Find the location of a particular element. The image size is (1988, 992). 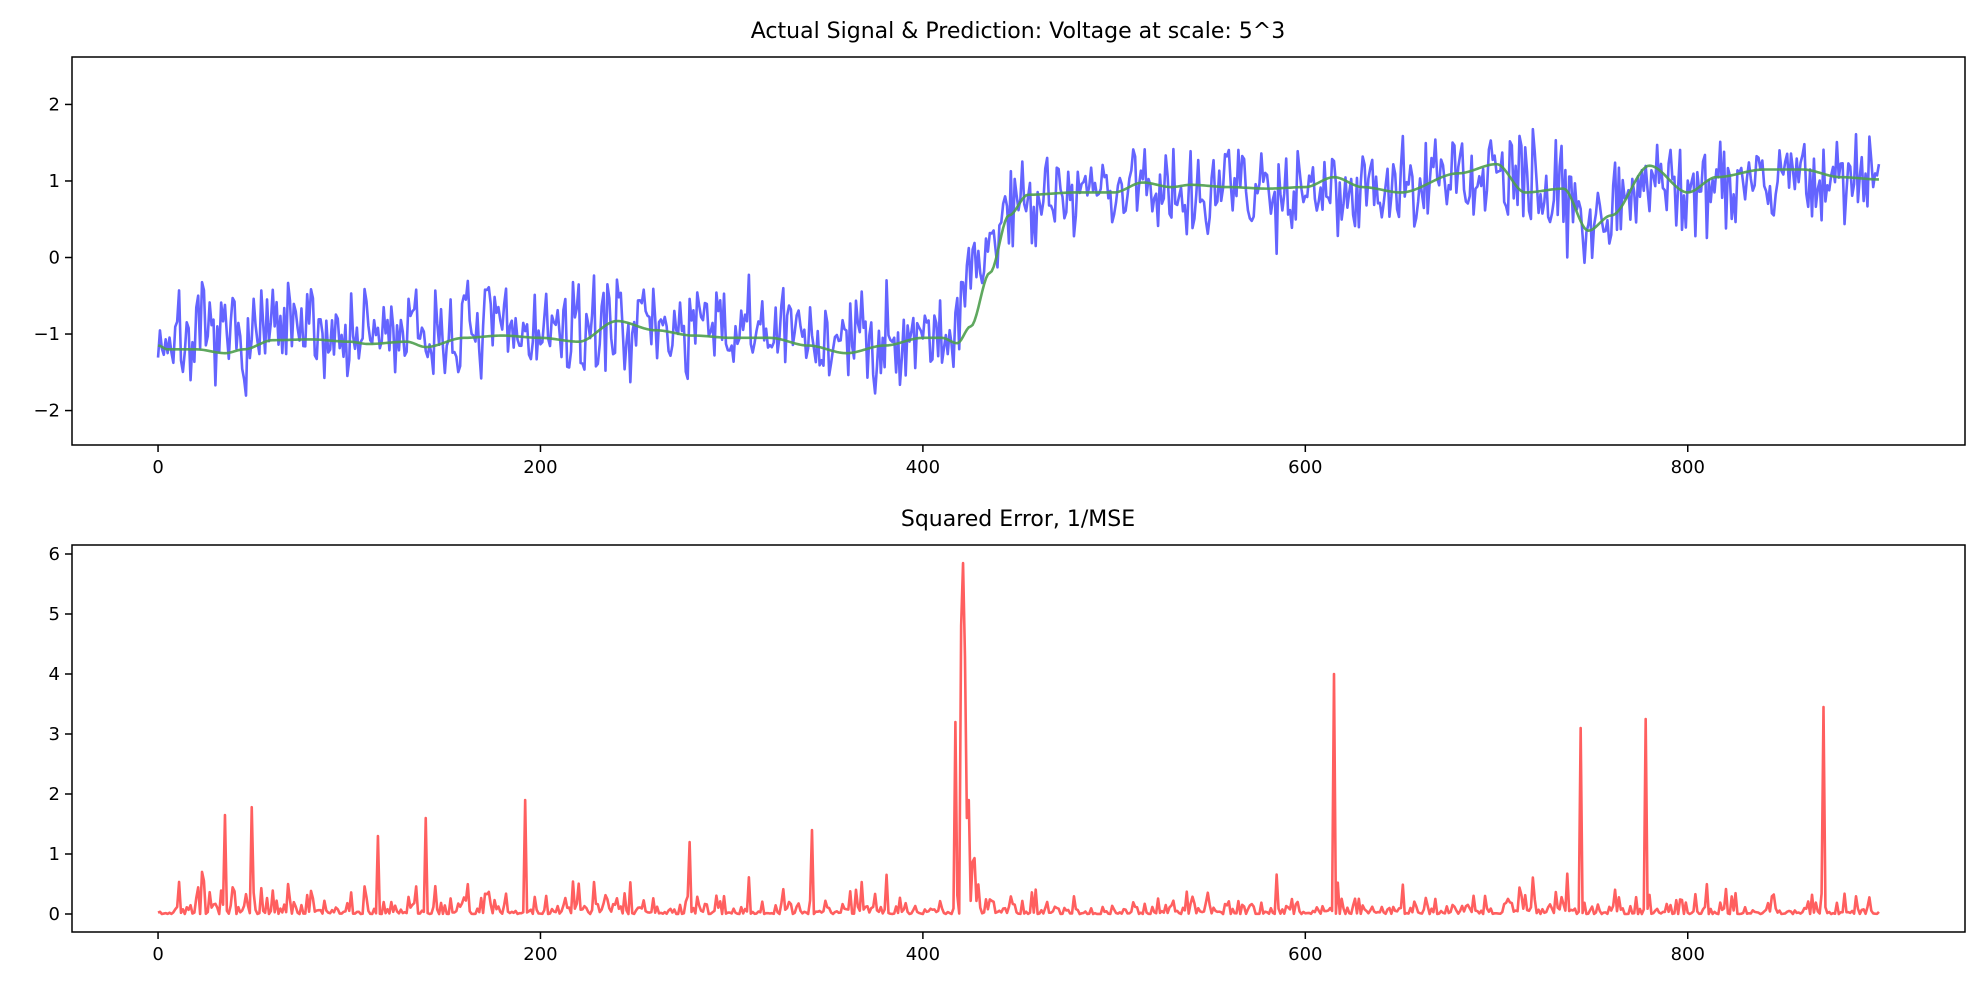

error-chart-title: Squared Error, 1/MSE is located at coordinates (1018, 519).